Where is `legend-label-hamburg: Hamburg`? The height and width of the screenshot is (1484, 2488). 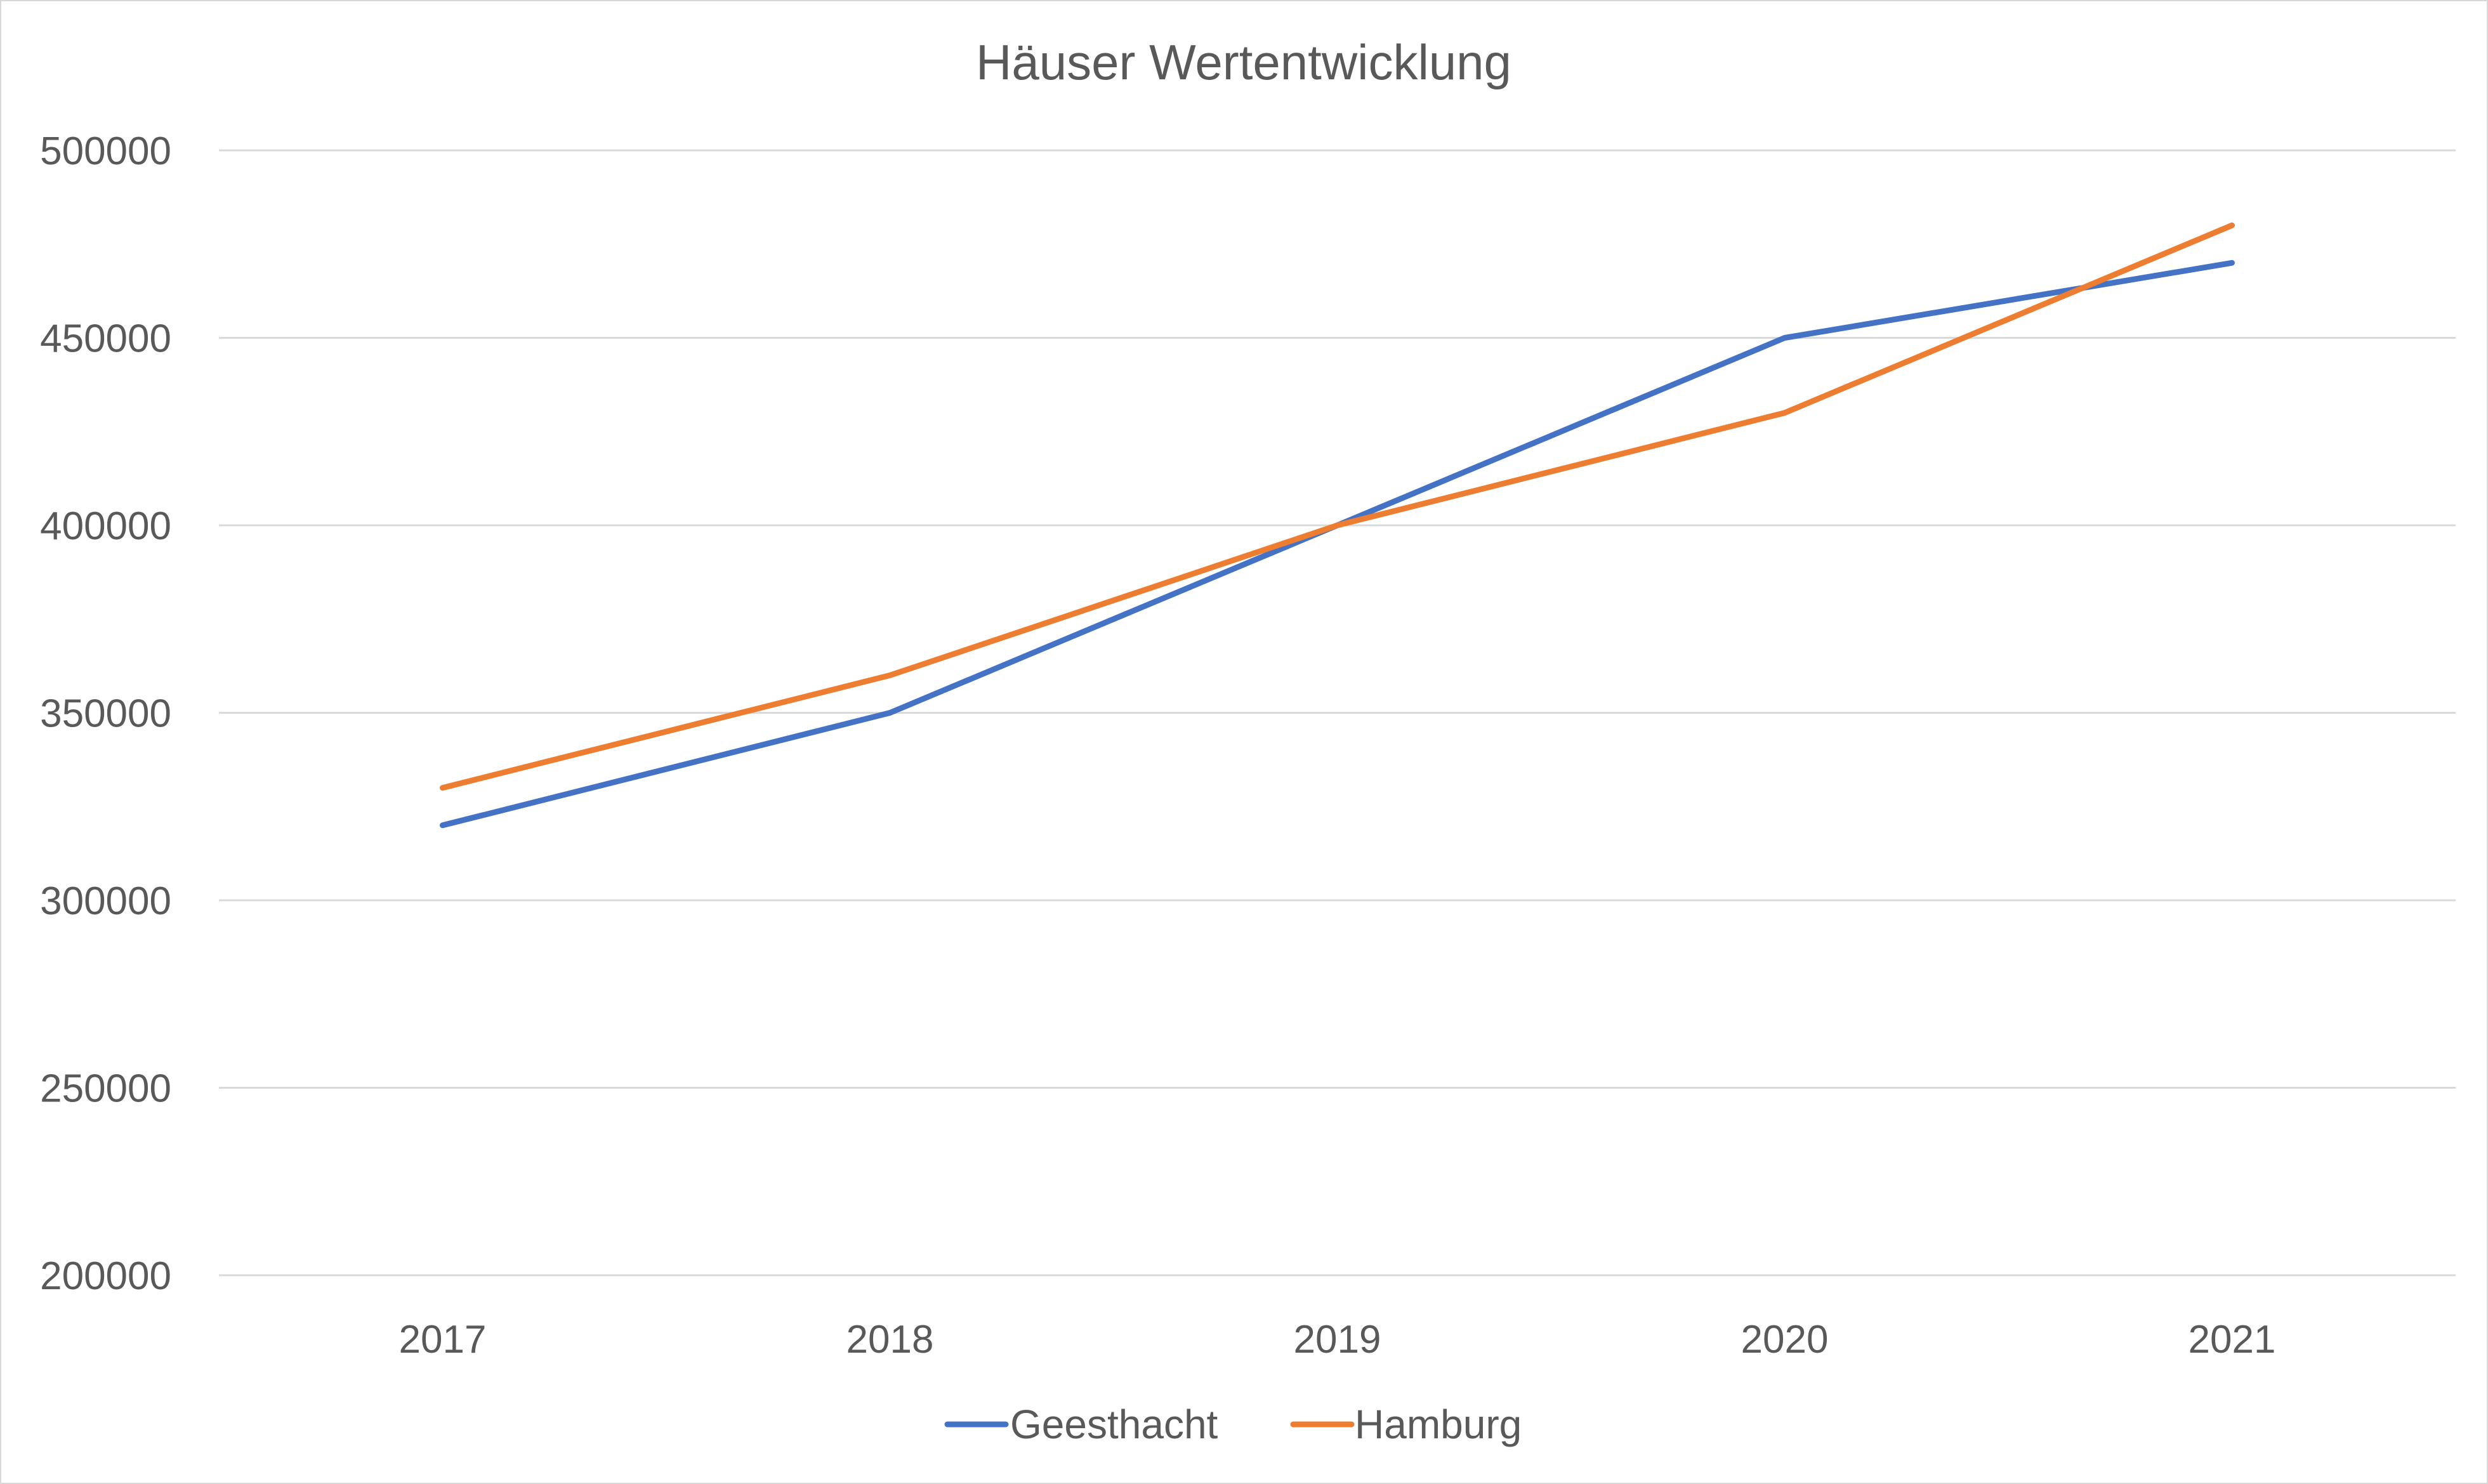
legend-label-hamburg: Hamburg is located at coordinates (1438, 1425).